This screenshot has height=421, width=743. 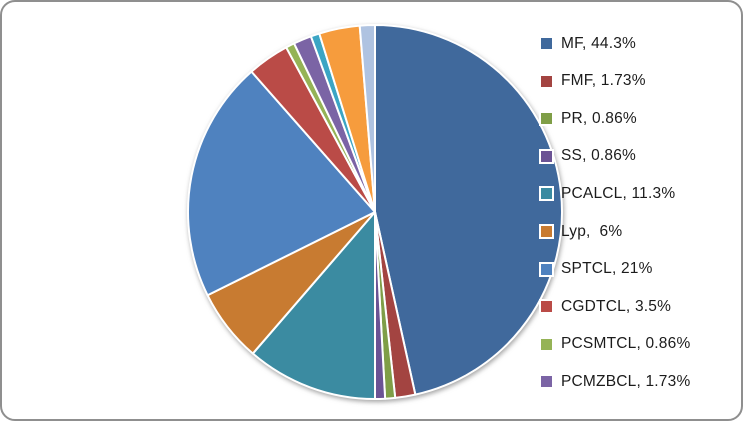 I want to click on legend-item: CGDTCL, 3.5%, so click(x=614, y=307).